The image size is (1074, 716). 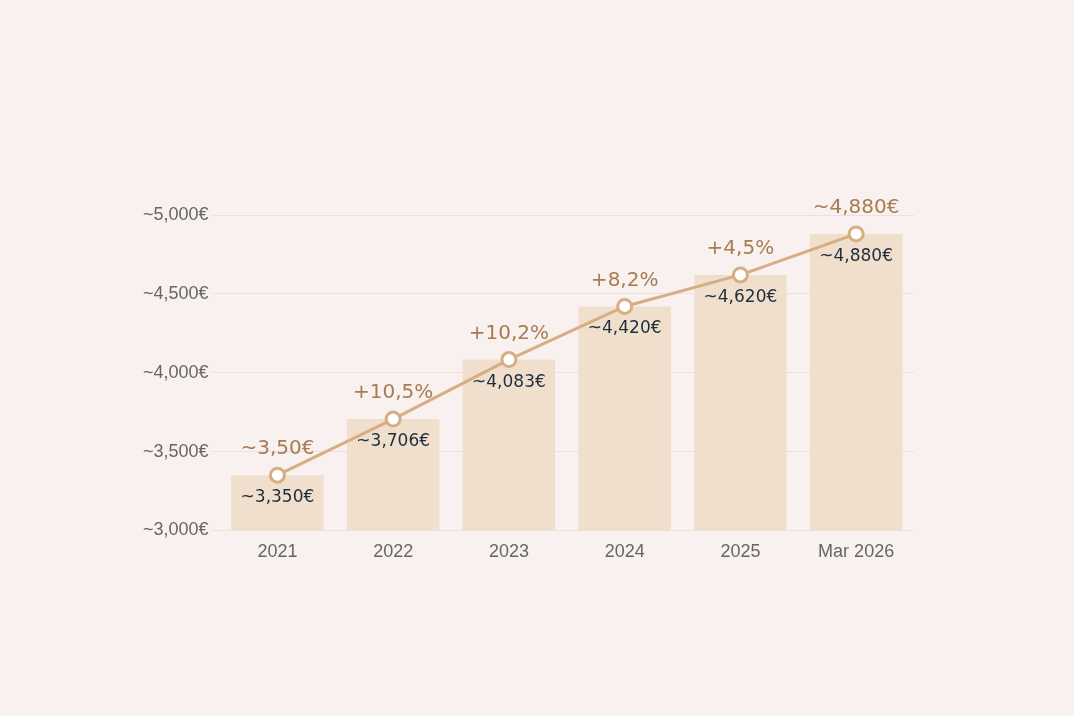 What do you see at coordinates (277, 447) in the screenshot?
I see `annotation: ~3,50€` at bounding box center [277, 447].